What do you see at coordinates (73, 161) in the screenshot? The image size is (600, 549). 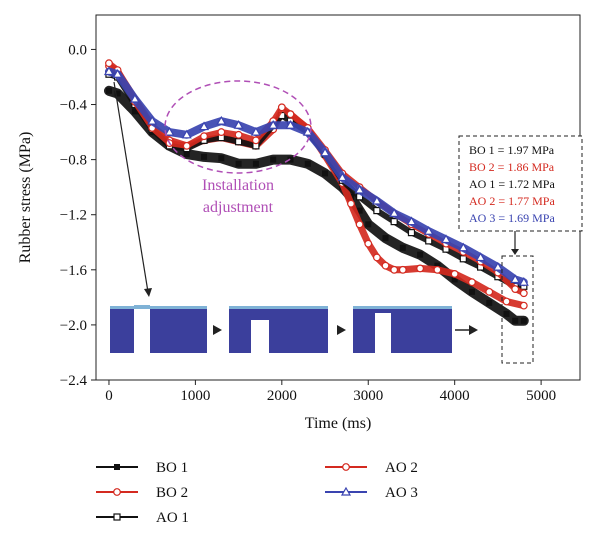 I see `y-tick-label: −0.8` at bounding box center [73, 161].